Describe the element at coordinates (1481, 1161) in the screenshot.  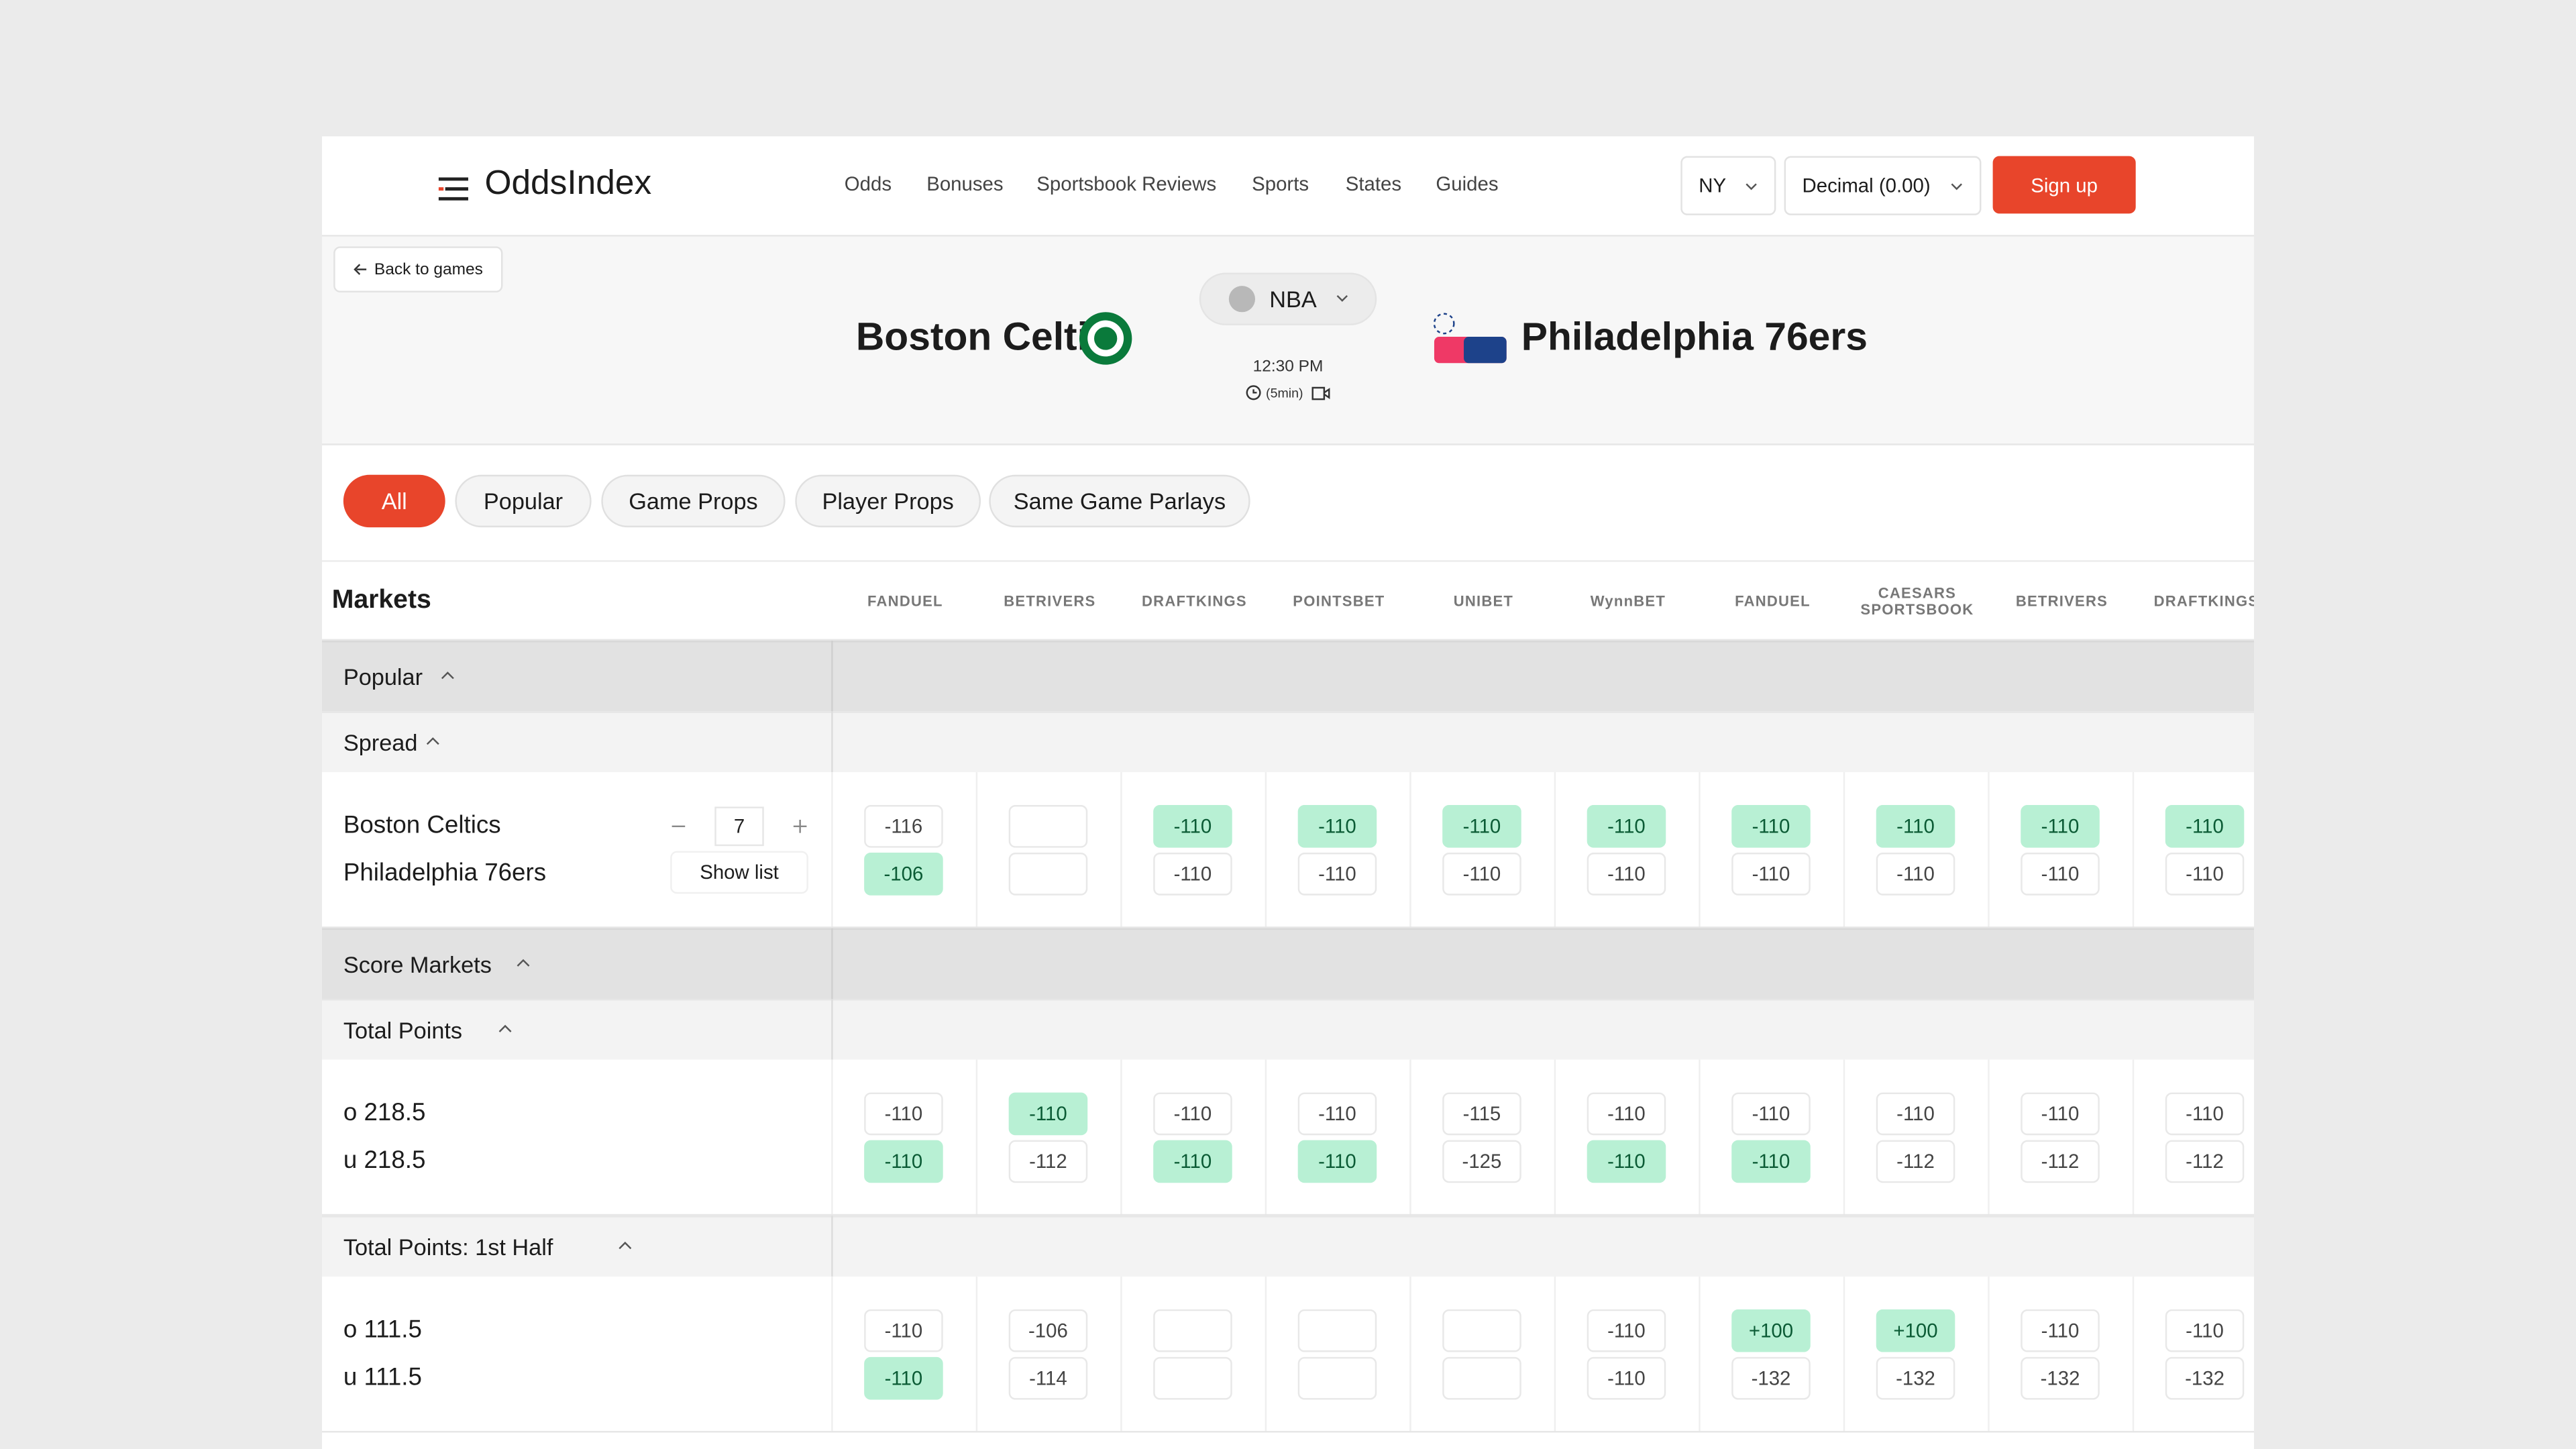
I see `odds-button: -125` at that location.